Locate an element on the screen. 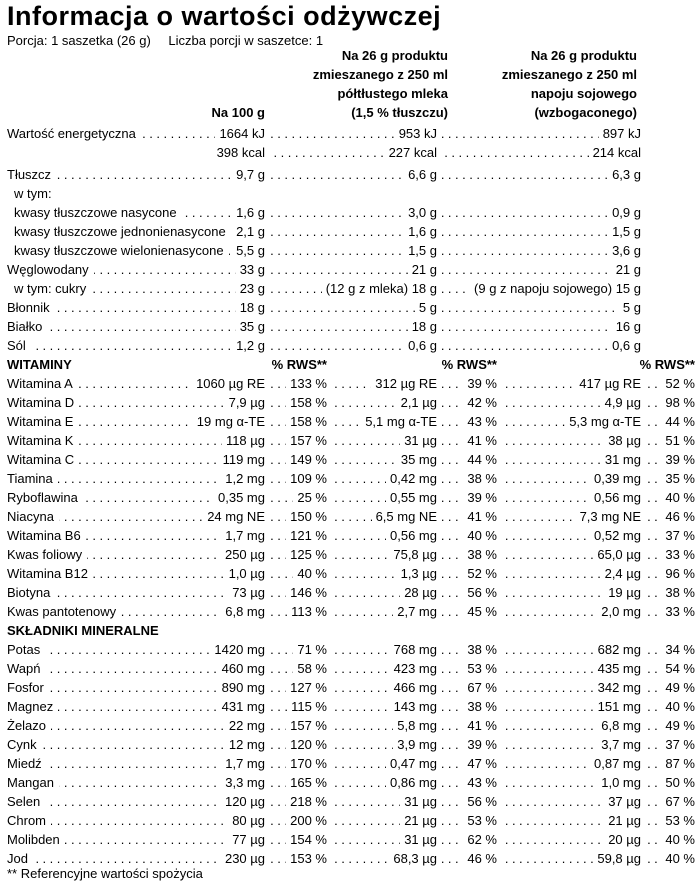 Image resolution: width=700 pixels, height=890 pixels. rws-per-100g: 200 % is located at coordinates (308, 820).